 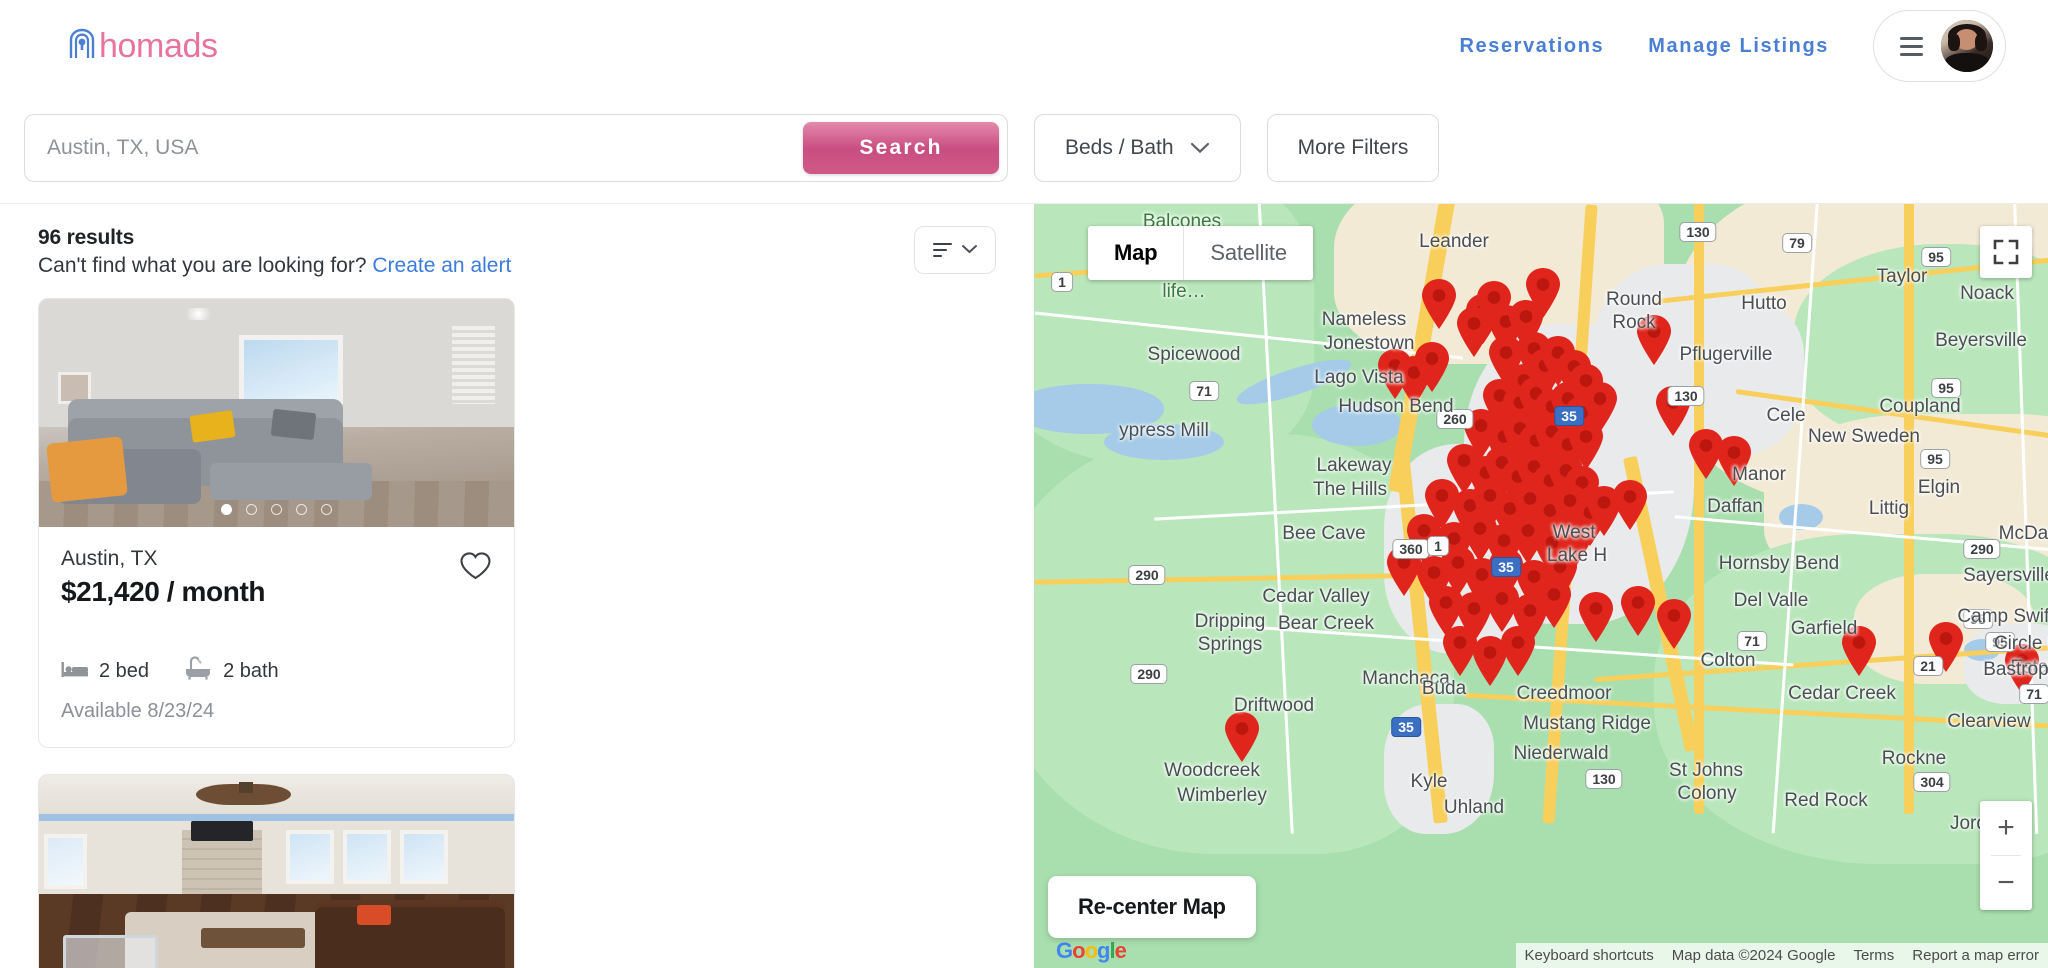 What do you see at coordinates (1939, 46) in the screenshot?
I see `account-menu-pill` at bounding box center [1939, 46].